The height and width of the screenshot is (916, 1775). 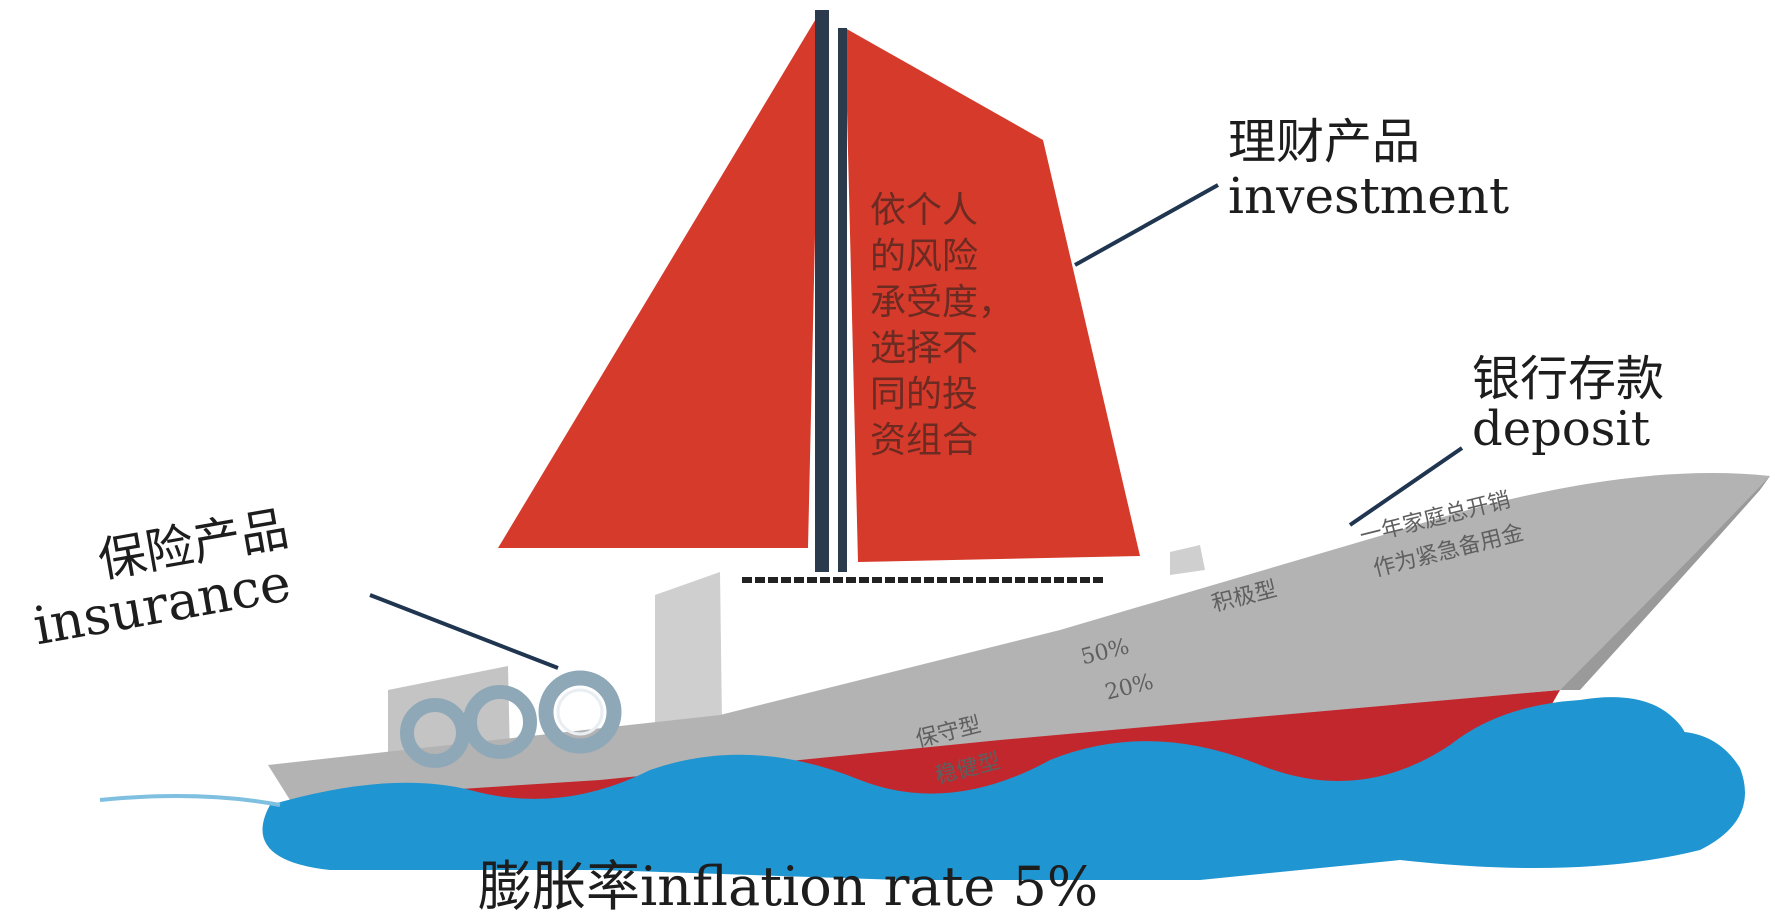 What do you see at coordinates (924, 256) in the screenshot?
I see `sail-text-line: 的风险` at bounding box center [924, 256].